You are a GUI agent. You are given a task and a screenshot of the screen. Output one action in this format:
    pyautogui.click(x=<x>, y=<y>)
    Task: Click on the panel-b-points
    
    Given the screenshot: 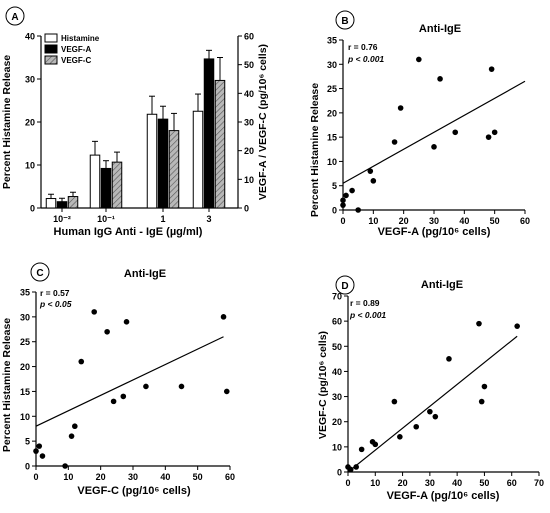 What is the action you would take?
    pyautogui.click(x=433, y=134)
    